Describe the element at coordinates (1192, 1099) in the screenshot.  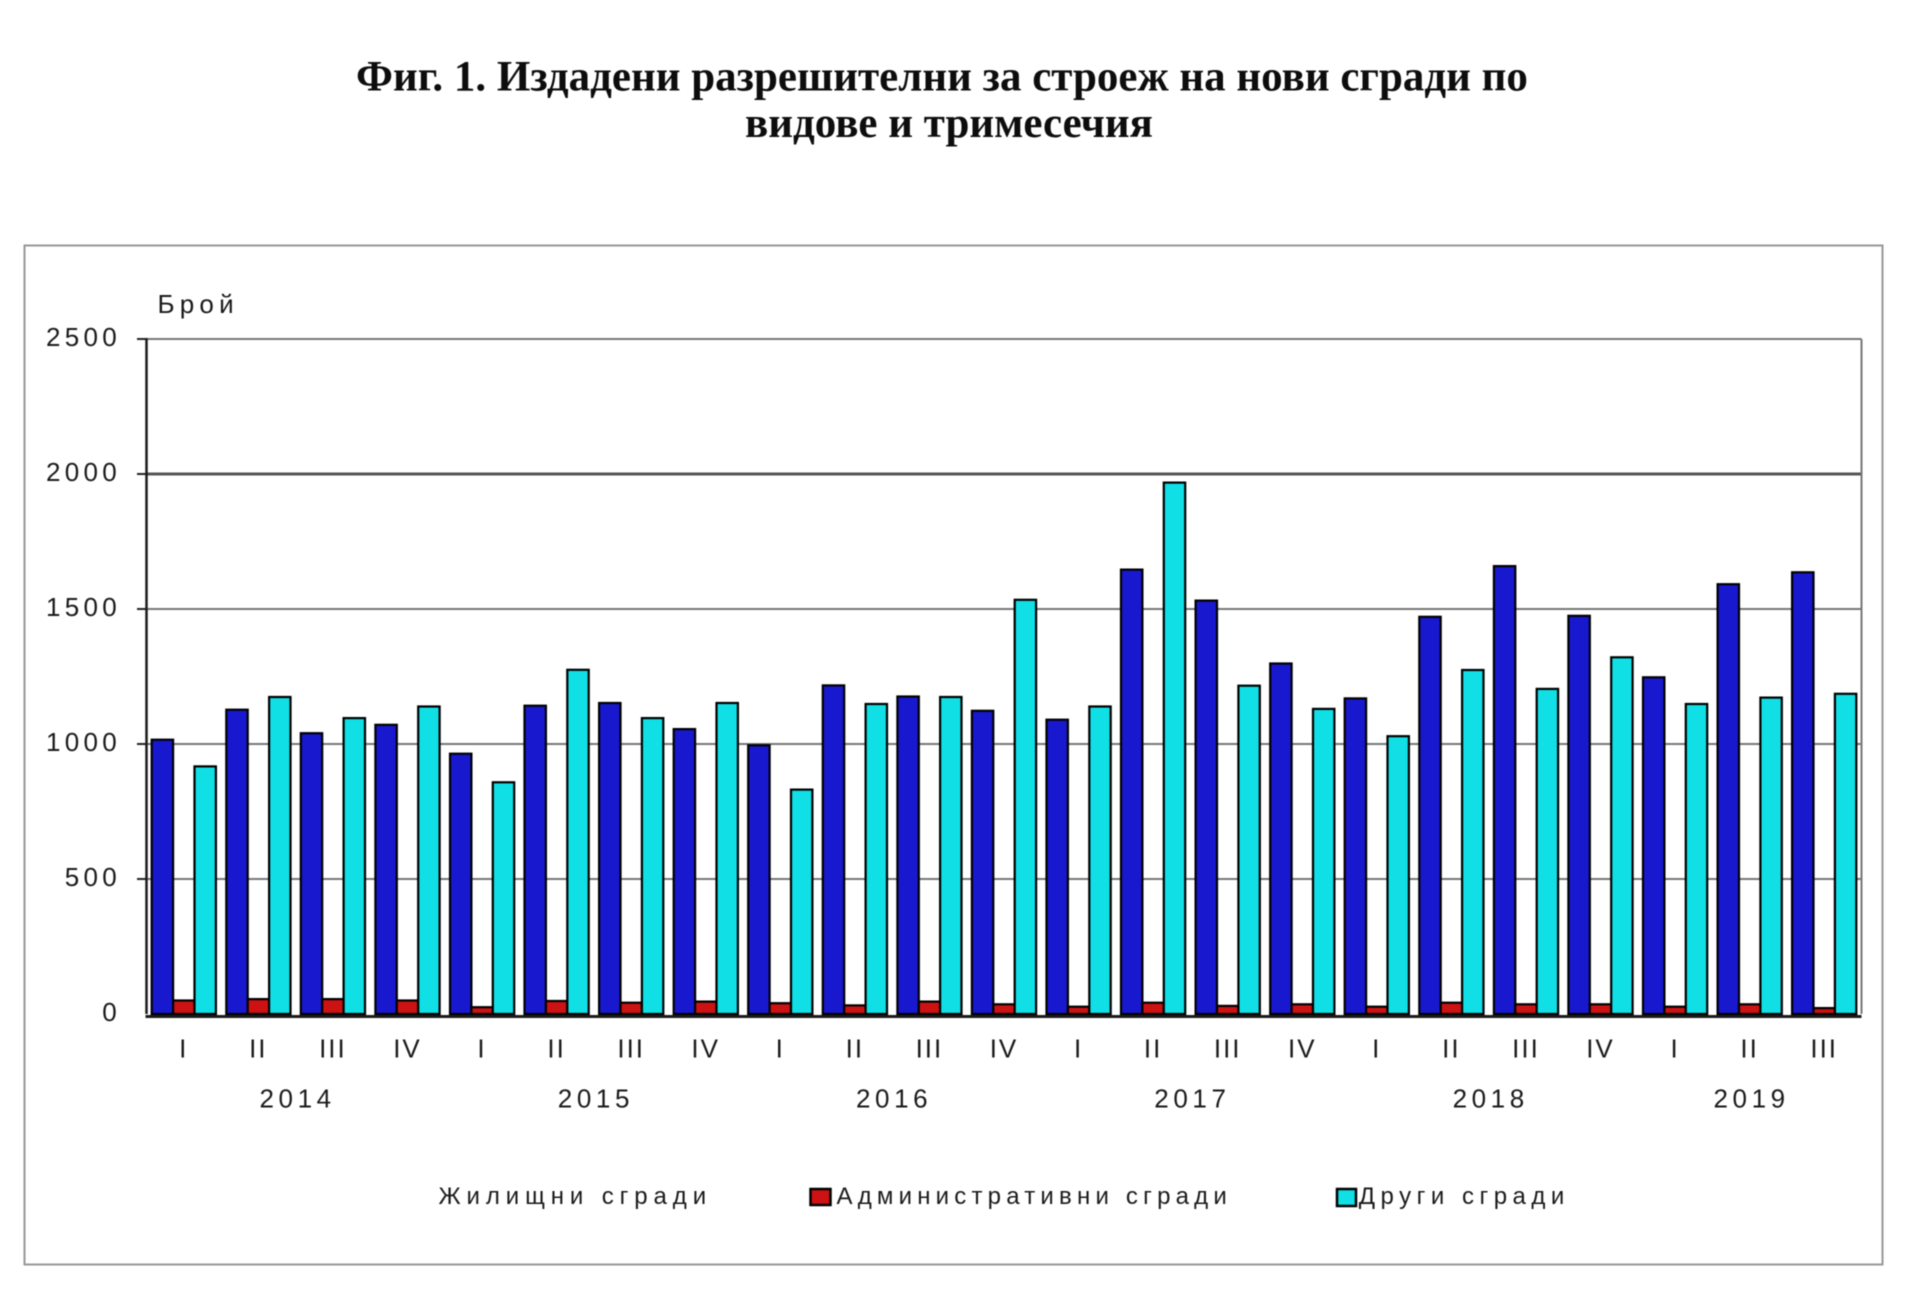
I see `svg-text: 2017` at that location.